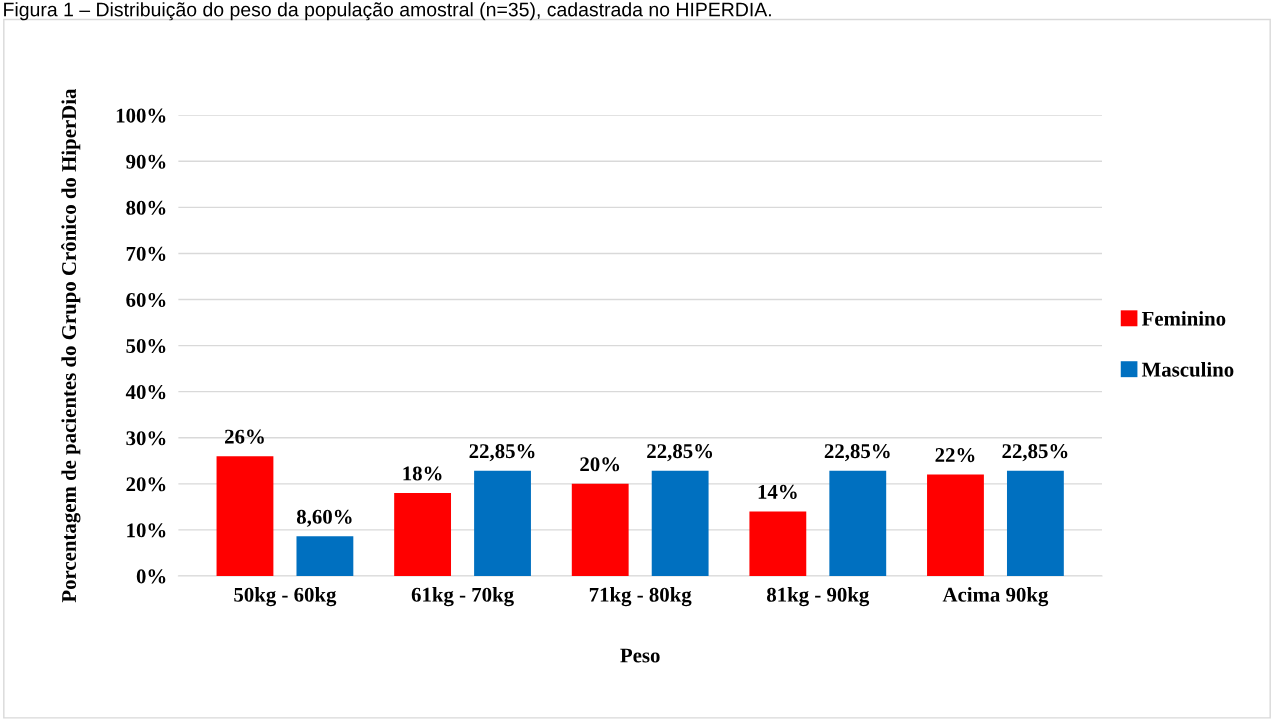 The width and height of the screenshot is (1274, 720). What do you see at coordinates (640, 597) in the screenshot?
I see `x-tick-label: 71kg - 80kg` at bounding box center [640, 597].